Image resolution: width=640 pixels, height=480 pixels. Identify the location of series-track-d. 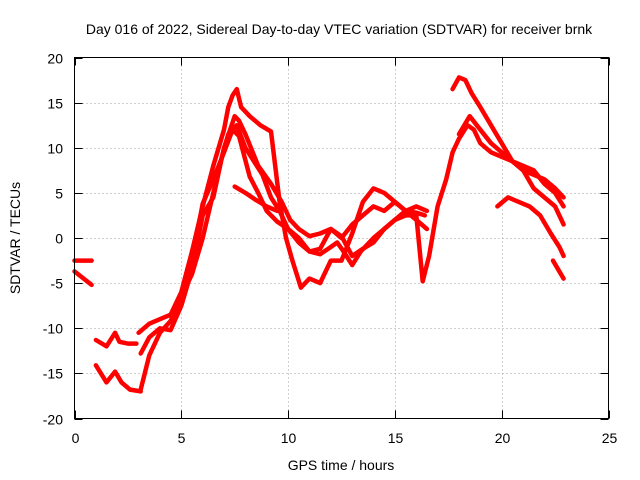
(118, 378).